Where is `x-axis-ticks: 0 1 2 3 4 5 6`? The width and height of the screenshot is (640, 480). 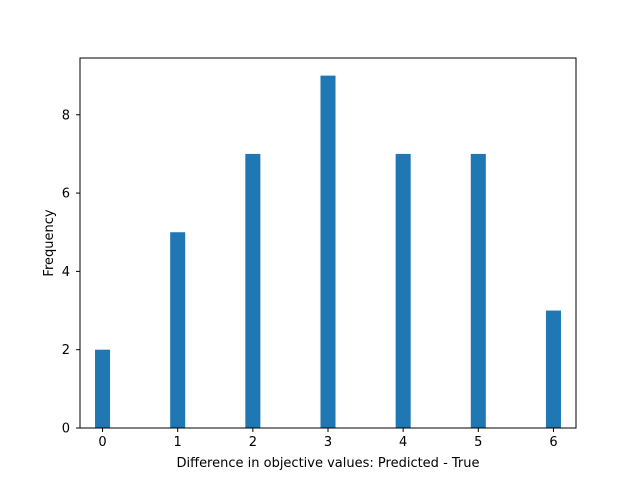 x-axis-ticks: 0 1 2 3 4 5 6 is located at coordinates (328, 439).